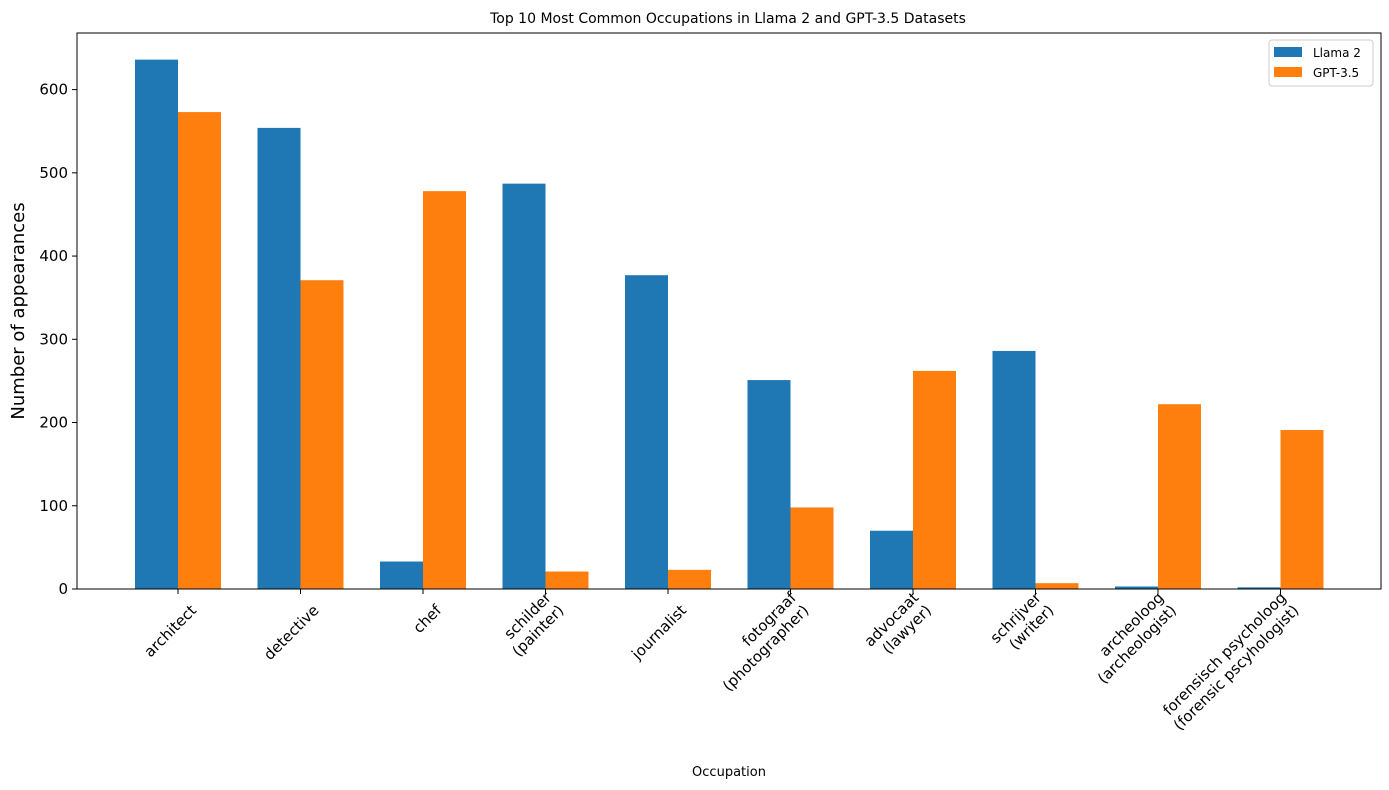  I want to click on legend-label: GPT-3.5, so click(1336, 73).